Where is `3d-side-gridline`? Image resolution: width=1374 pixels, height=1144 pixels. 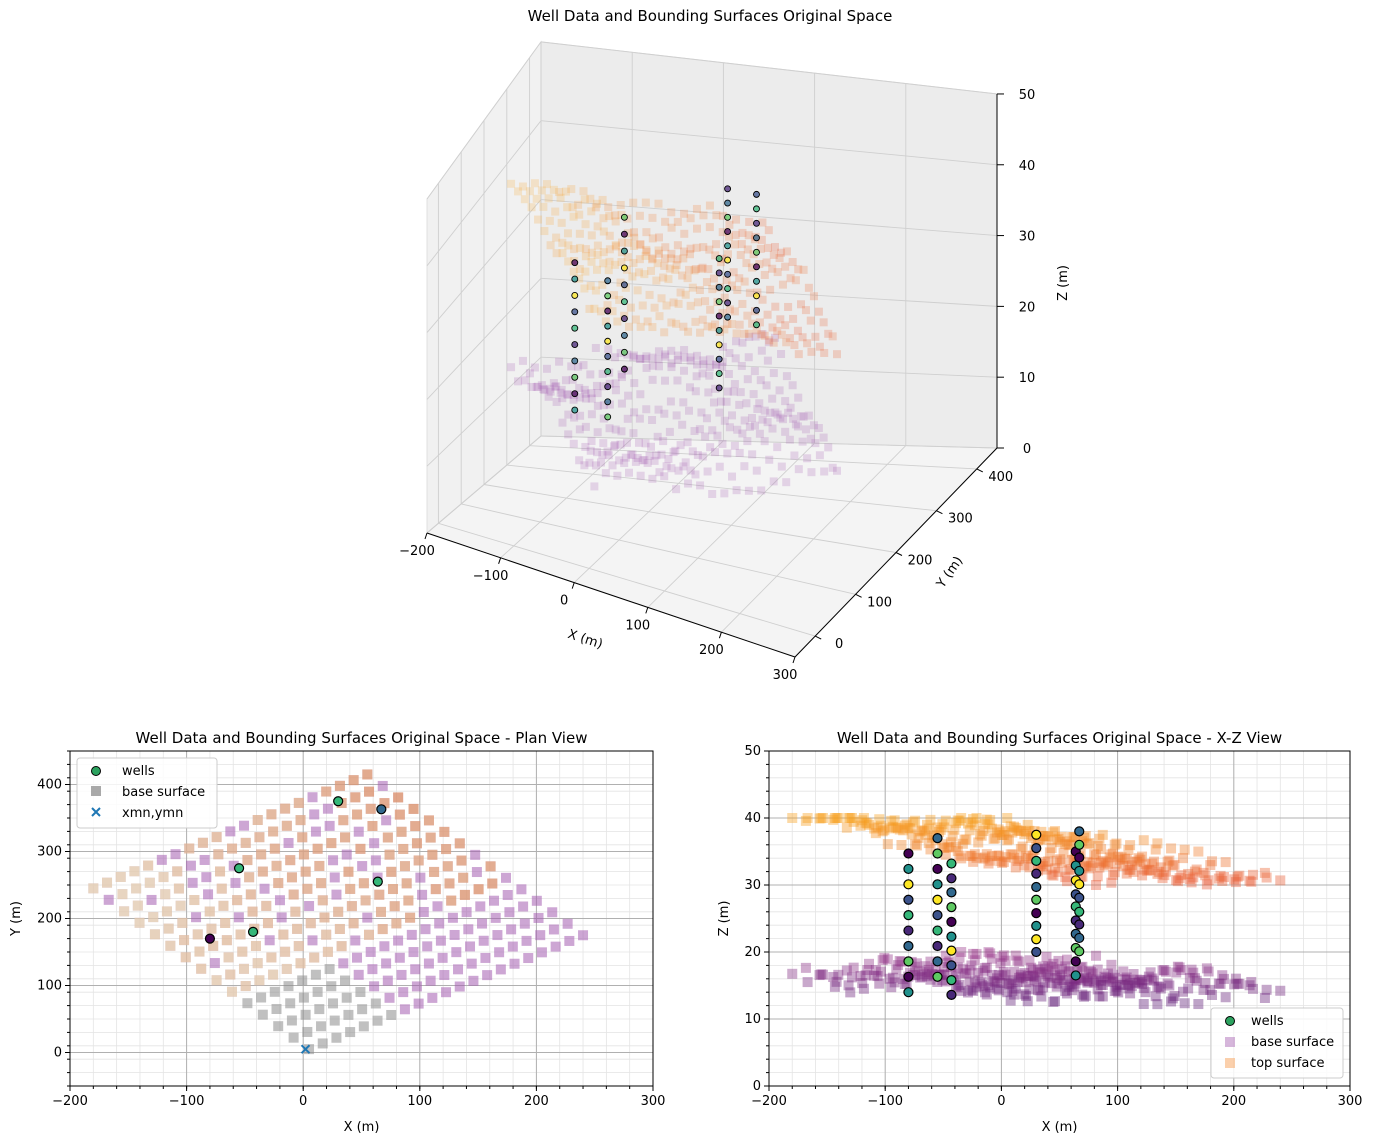
3d-side-gridline is located at coordinates (484, 120).